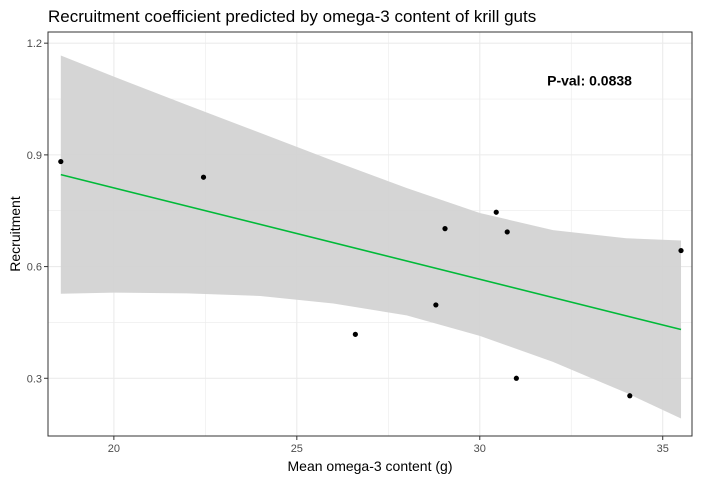 The width and height of the screenshot is (711, 482). Describe the element at coordinates (663, 449) in the screenshot. I see `x-tick-label-3: 35` at that location.